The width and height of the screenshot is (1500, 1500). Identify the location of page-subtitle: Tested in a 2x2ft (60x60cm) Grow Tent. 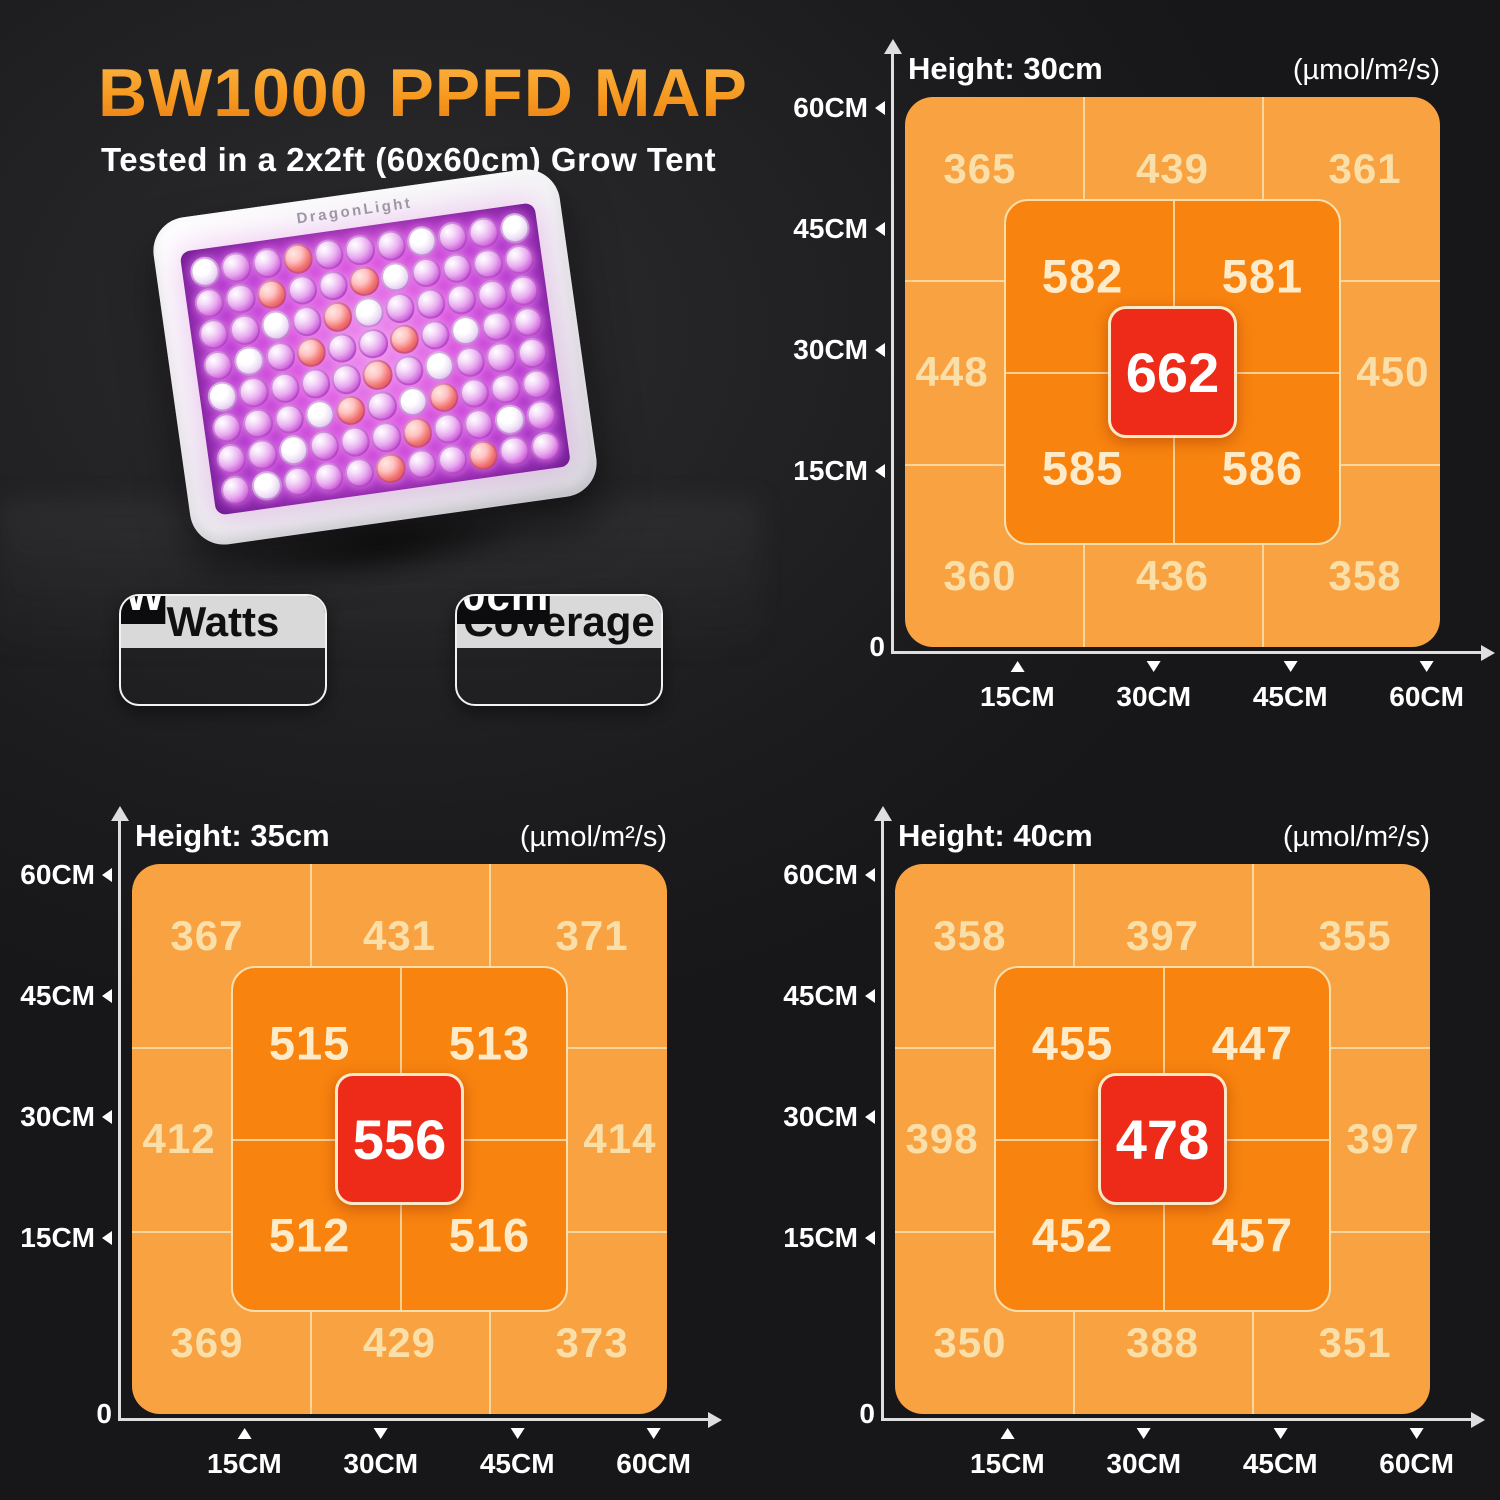
(409, 159).